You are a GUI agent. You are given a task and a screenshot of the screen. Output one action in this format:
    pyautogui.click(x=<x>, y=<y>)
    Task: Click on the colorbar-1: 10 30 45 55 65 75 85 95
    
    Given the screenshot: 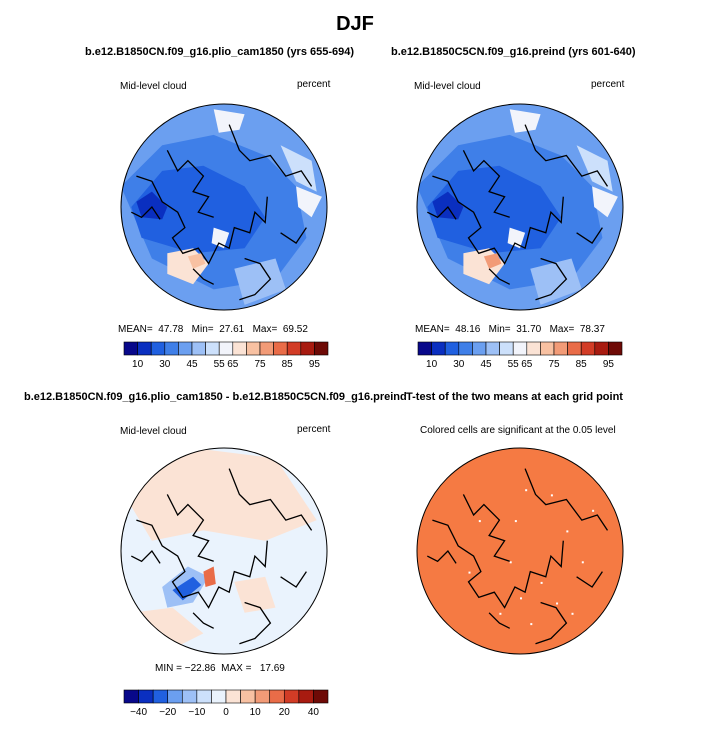 What is the action you would take?
    pyautogui.click(x=226, y=355)
    